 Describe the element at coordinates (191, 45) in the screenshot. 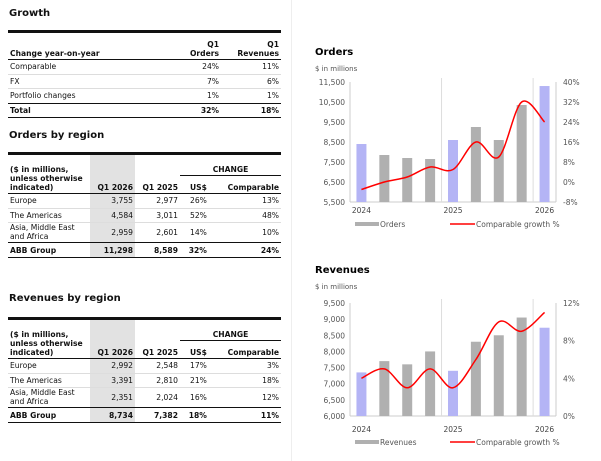

I see `col-orders: Q1 Orders` at that location.